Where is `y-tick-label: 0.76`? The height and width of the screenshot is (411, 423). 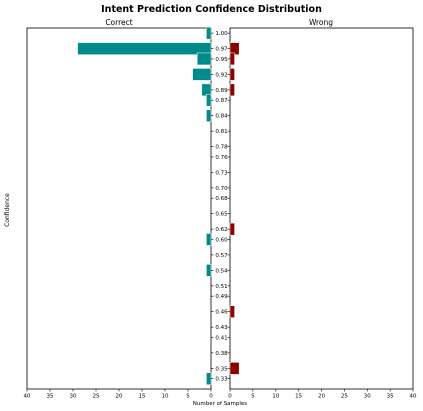 y-tick-label: 0.76 is located at coordinates (221, 158).